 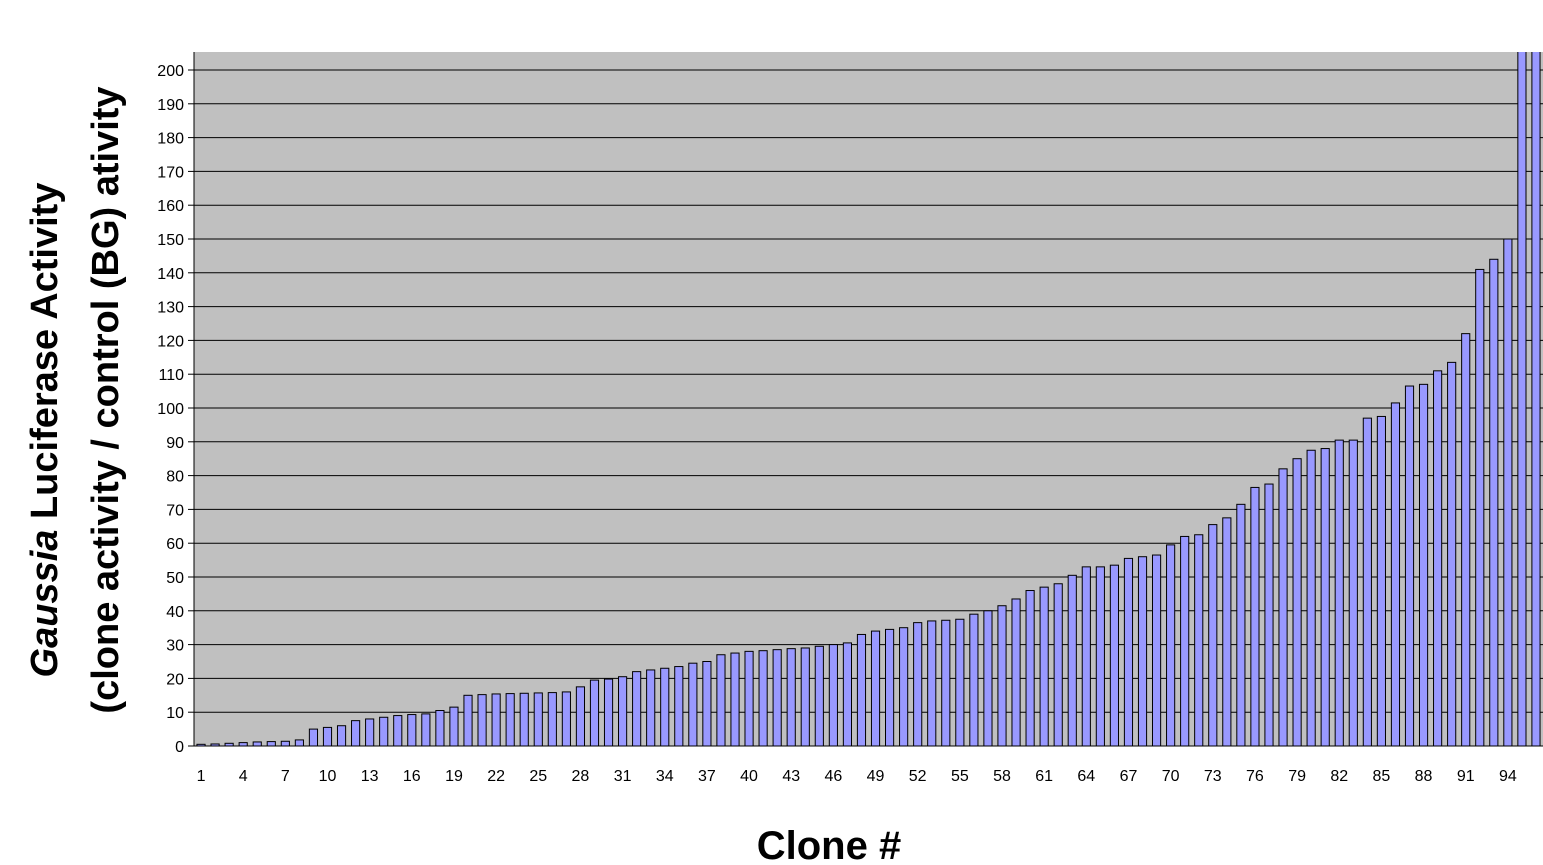 What do you see at coordinates (175, 510) in the screenshot?
I see `y-tick-label: 70` at bounding box center [175, 510].